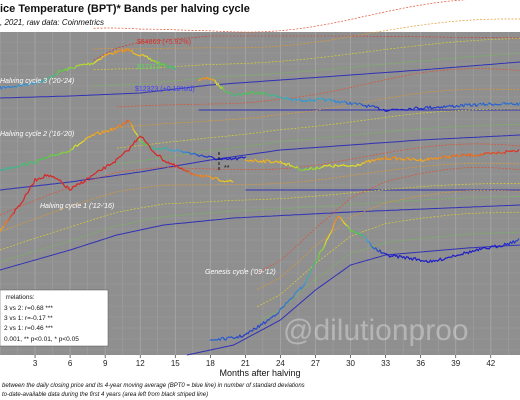 The width and height of the screenshot is (520, 400). Describe the element at coordinates (227, 168) in the screenshot. I see `significance-marker: **` at that location.